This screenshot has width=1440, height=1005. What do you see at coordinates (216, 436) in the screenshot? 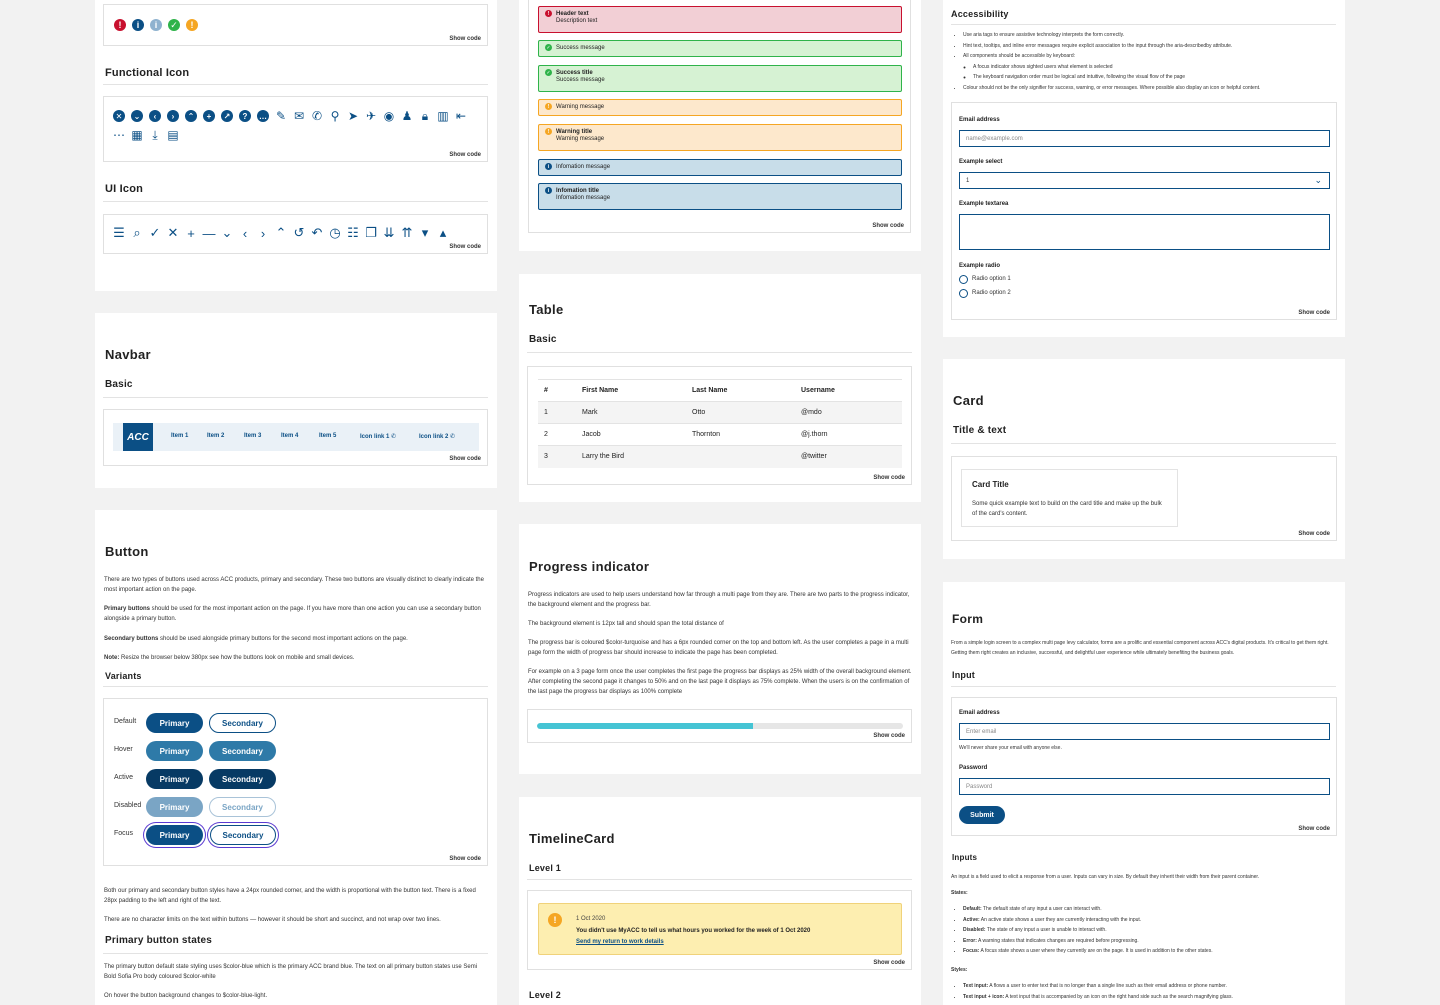
I see `nav-item-2: Item 2` at bounding box center [216, 436].